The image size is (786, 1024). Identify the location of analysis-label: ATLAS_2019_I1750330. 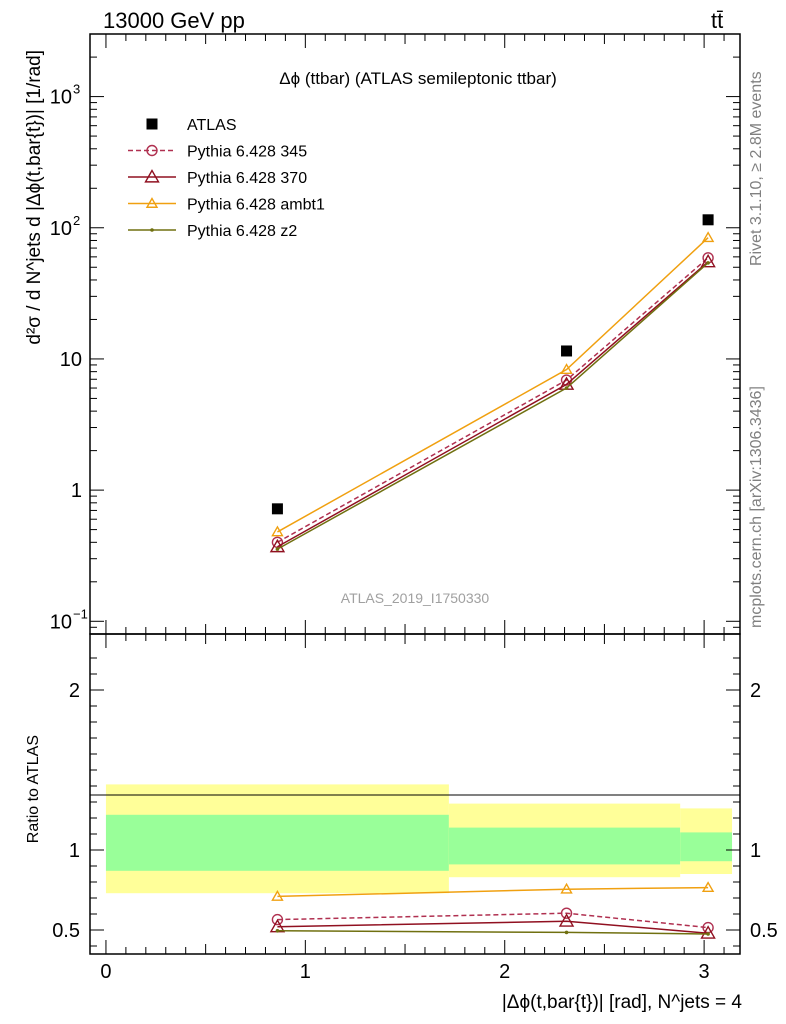
(415, 598).